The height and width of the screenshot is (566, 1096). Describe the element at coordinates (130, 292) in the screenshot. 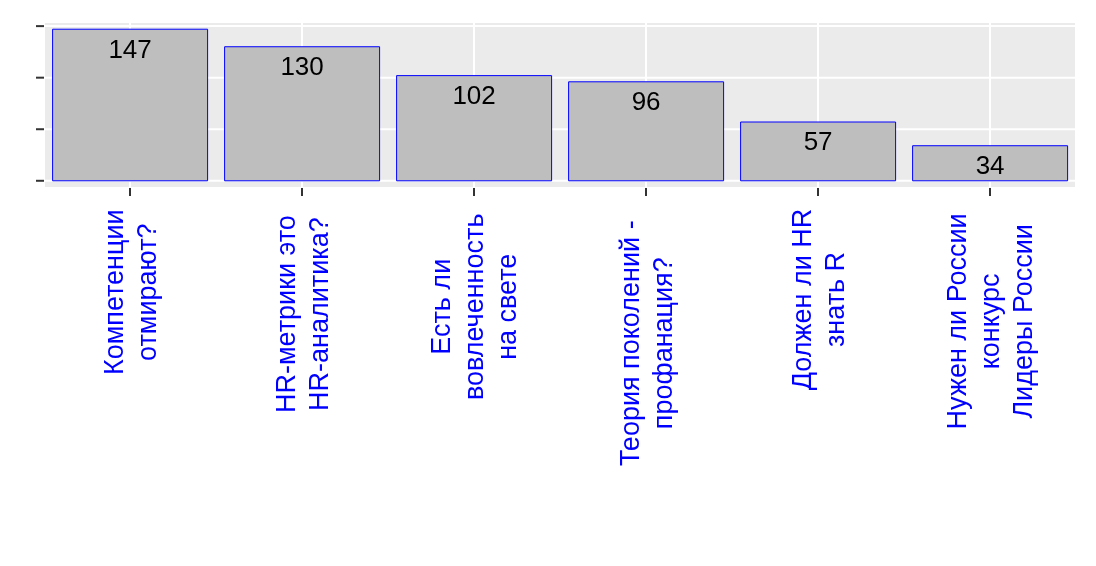

I see `x-tick-label: Компетенции отмирают?` at that location.